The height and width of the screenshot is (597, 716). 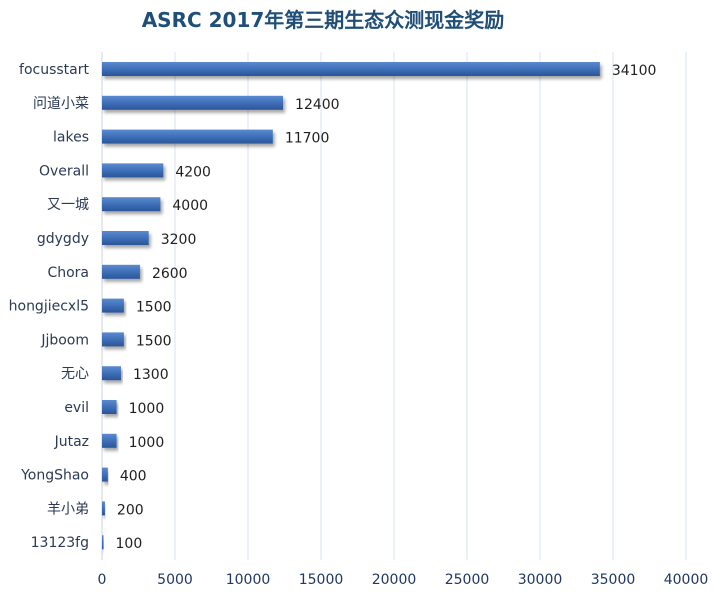 I want to click on category-label: Jjboom, so click(x=64, y=340).